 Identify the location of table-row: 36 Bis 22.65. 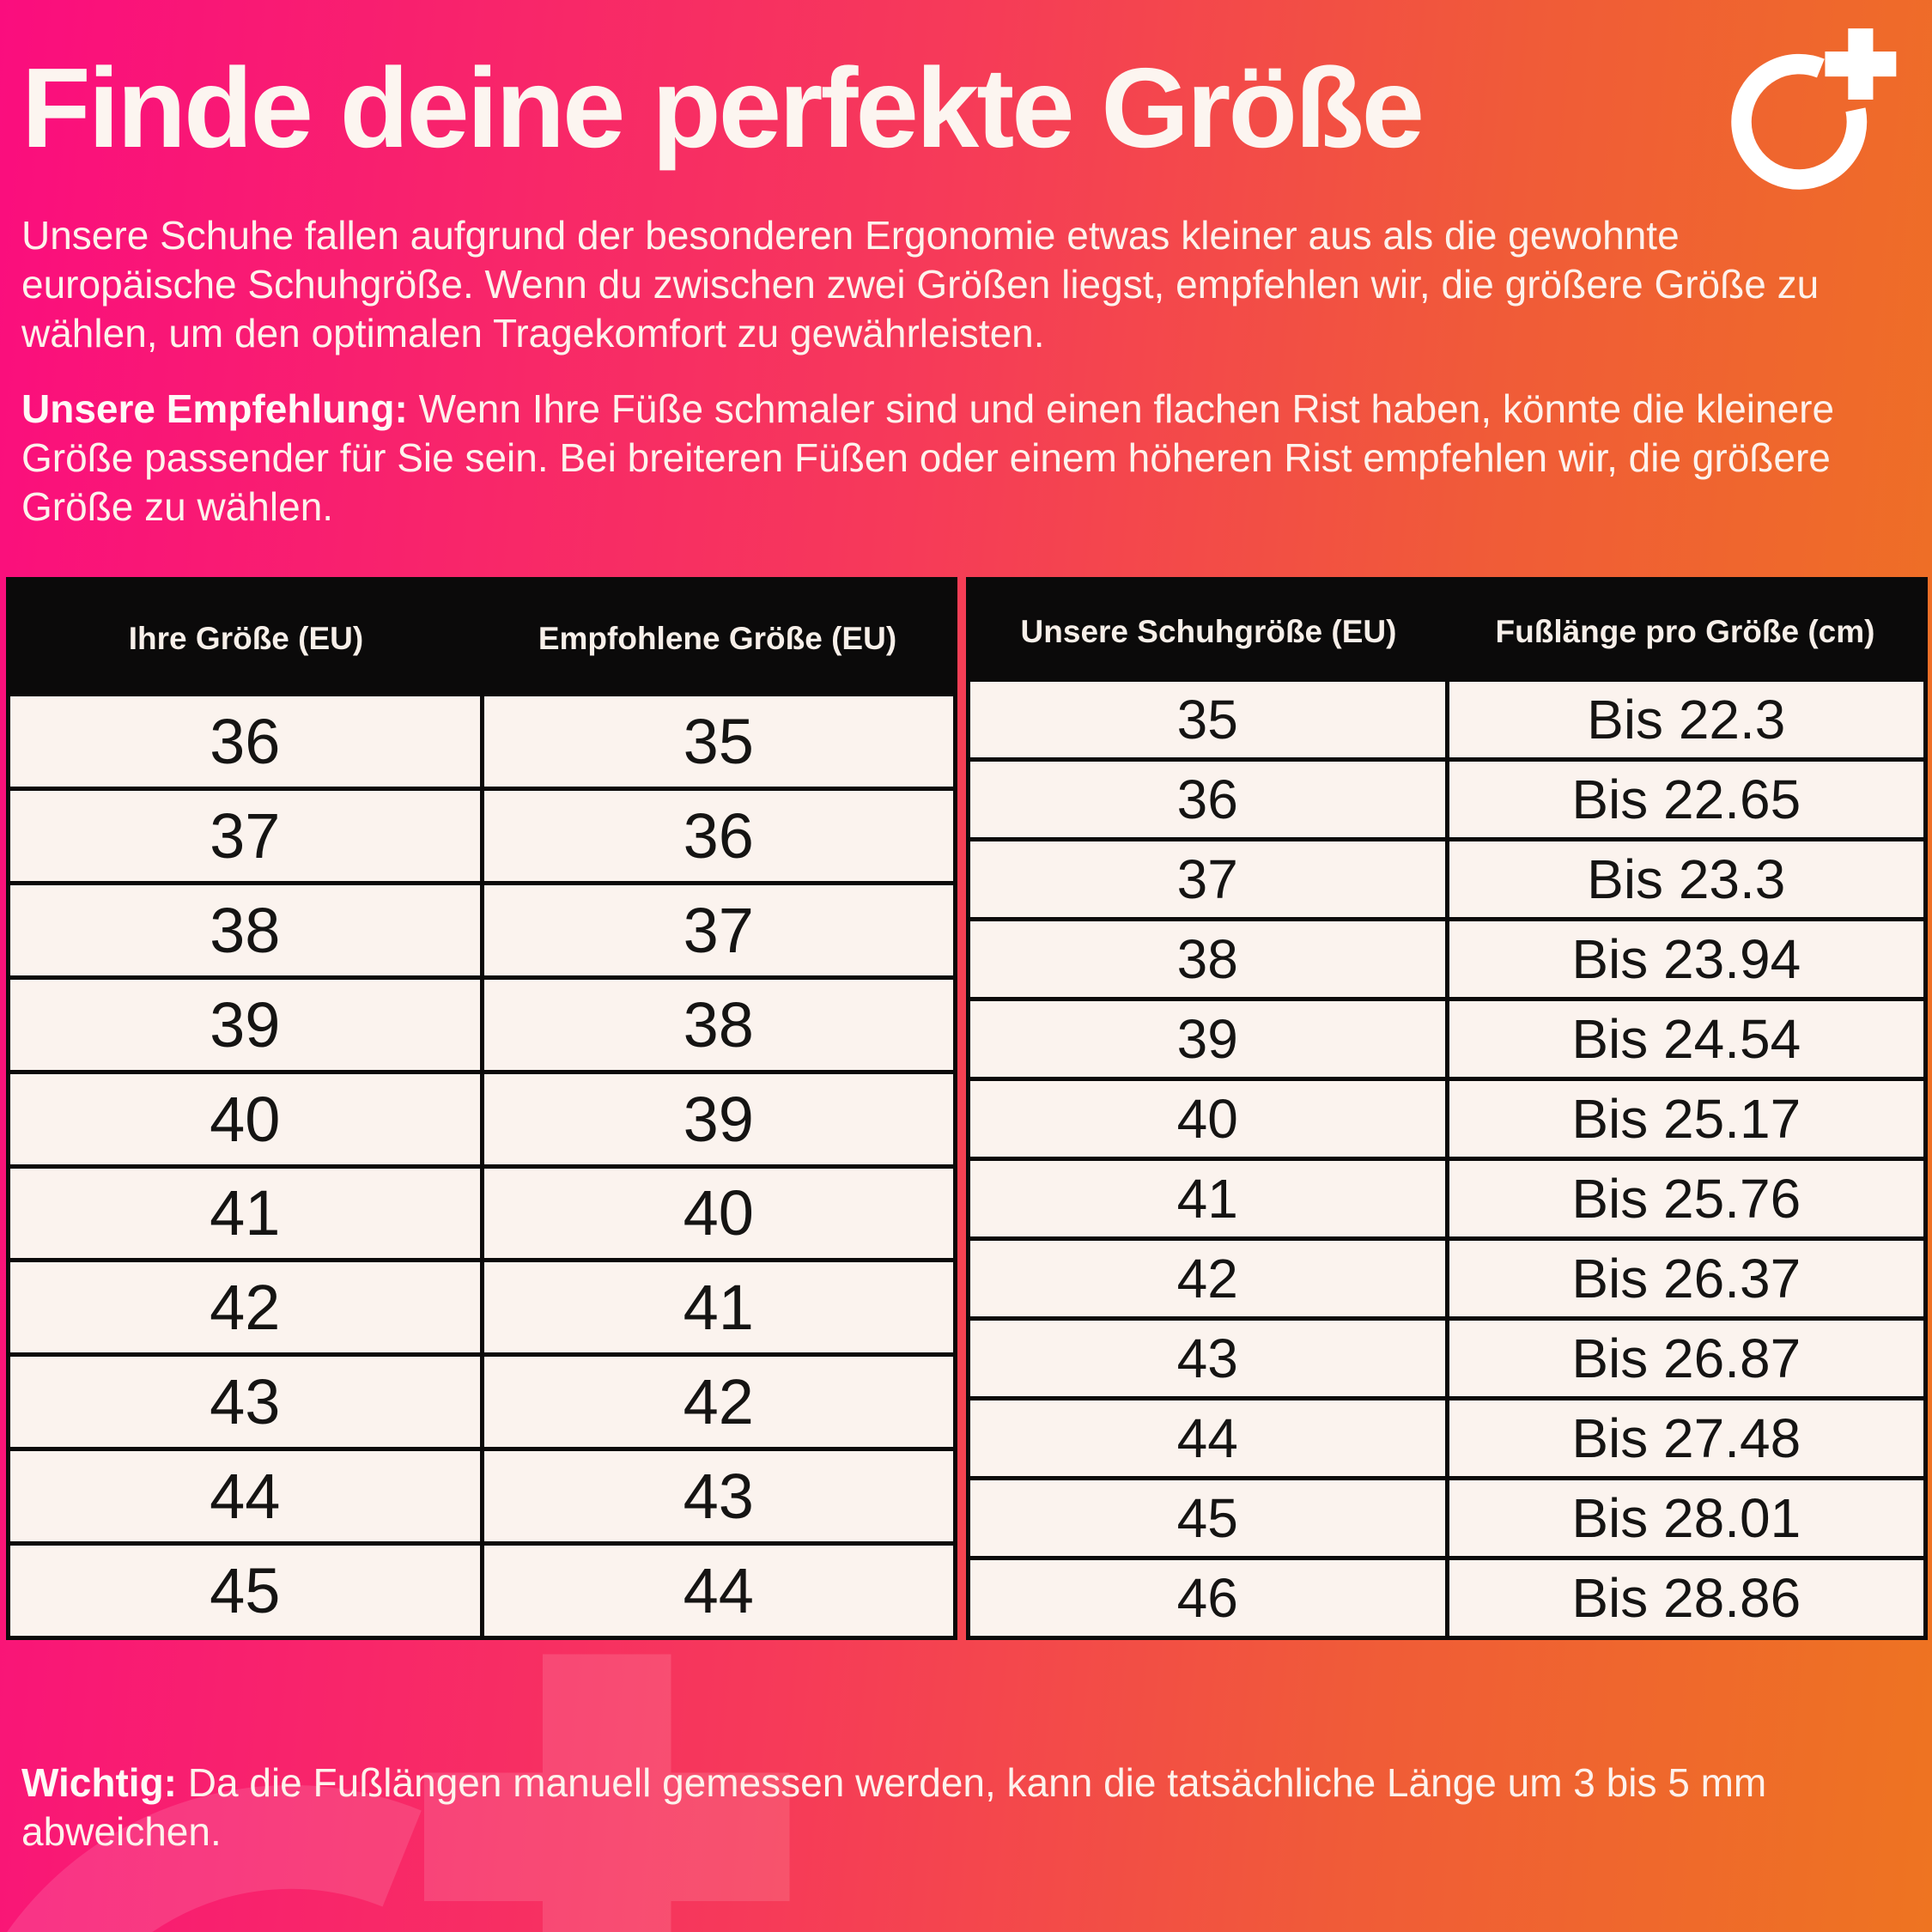
(1447, 799).